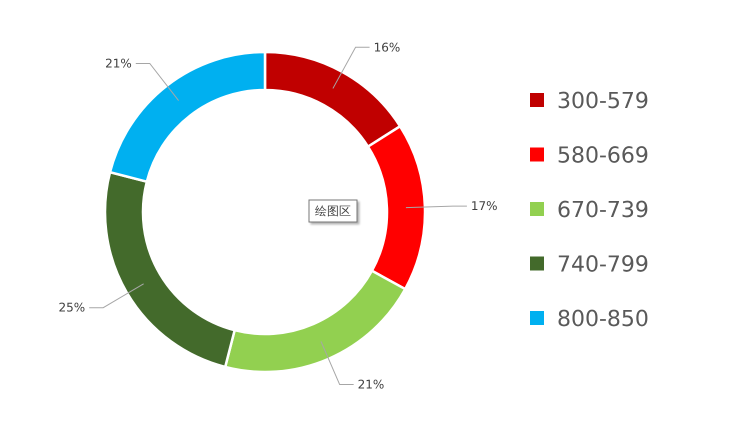 This screenshot has height=428, width=732. What do you see at coordinates (603, 101) in the screenshot?
I see `legend-label: 300-579` at bounding box center [603, 101].